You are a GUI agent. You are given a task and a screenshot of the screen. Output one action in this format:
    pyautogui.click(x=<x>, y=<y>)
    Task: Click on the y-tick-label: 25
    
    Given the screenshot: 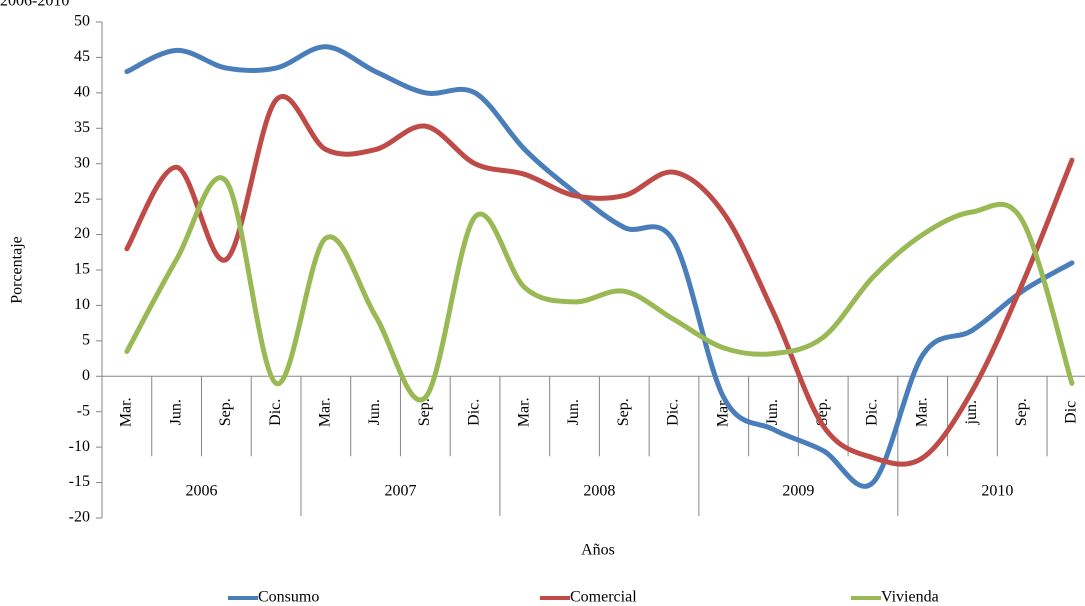 What is the action you would take?
    pyautogui.click(x=82, y=198)
    